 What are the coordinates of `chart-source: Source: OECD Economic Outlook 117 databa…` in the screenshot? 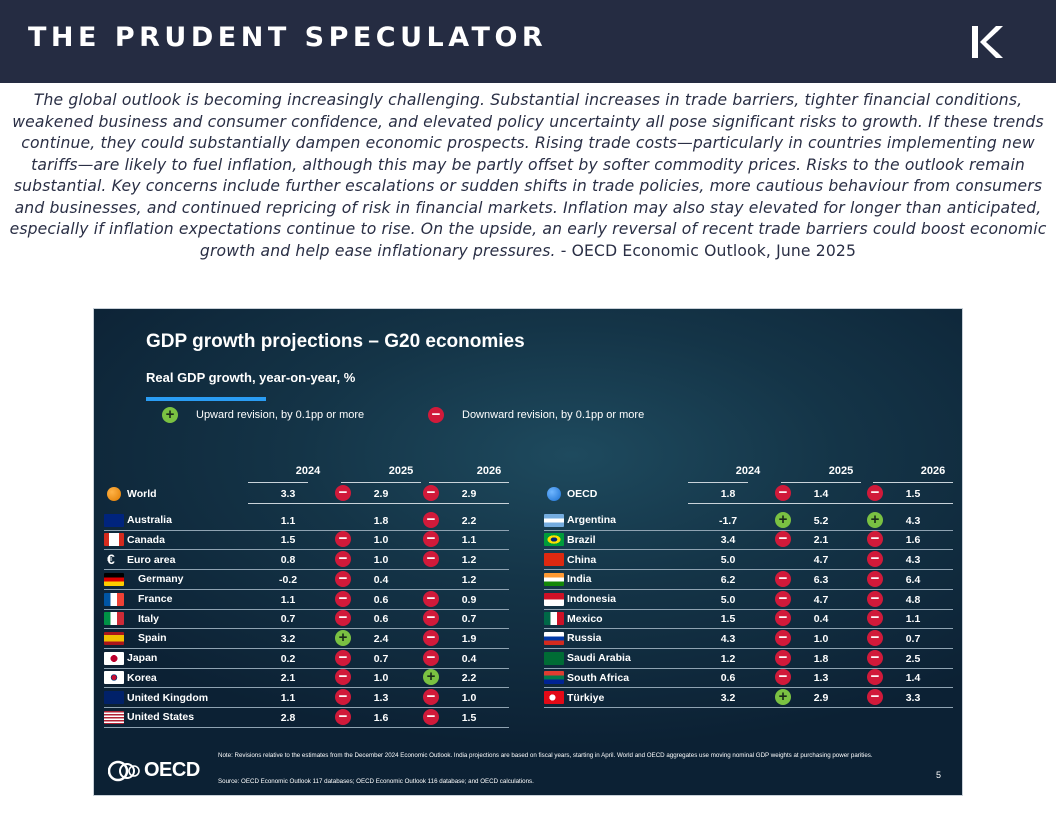 It's located at (376, 781).